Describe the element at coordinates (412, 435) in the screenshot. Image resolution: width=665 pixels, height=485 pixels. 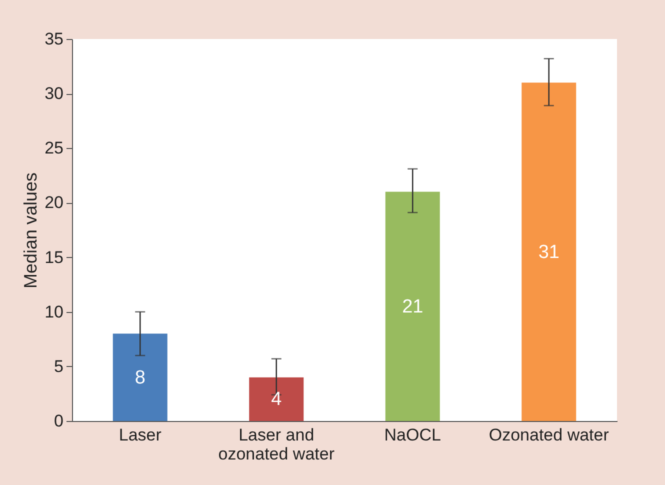
I see `x-tick-label: NaOCL` at that location.